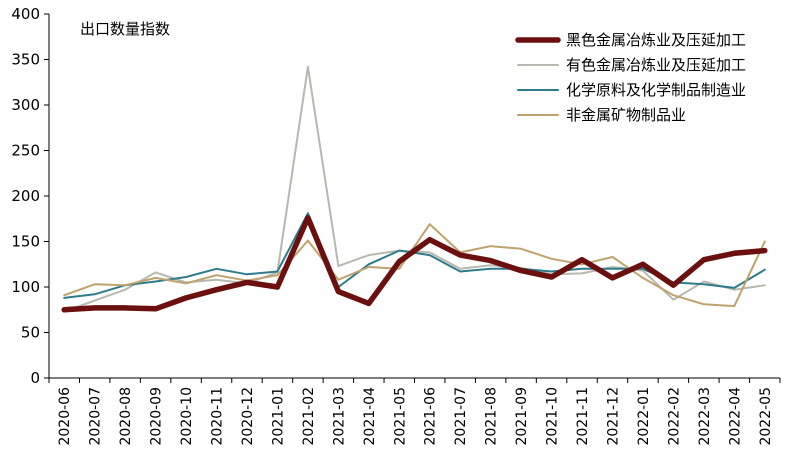  What do you see at coordinates (157, 416) in the screenshot?
I see `x-tick-label: 2020-09` at bounding box center [157, 416].